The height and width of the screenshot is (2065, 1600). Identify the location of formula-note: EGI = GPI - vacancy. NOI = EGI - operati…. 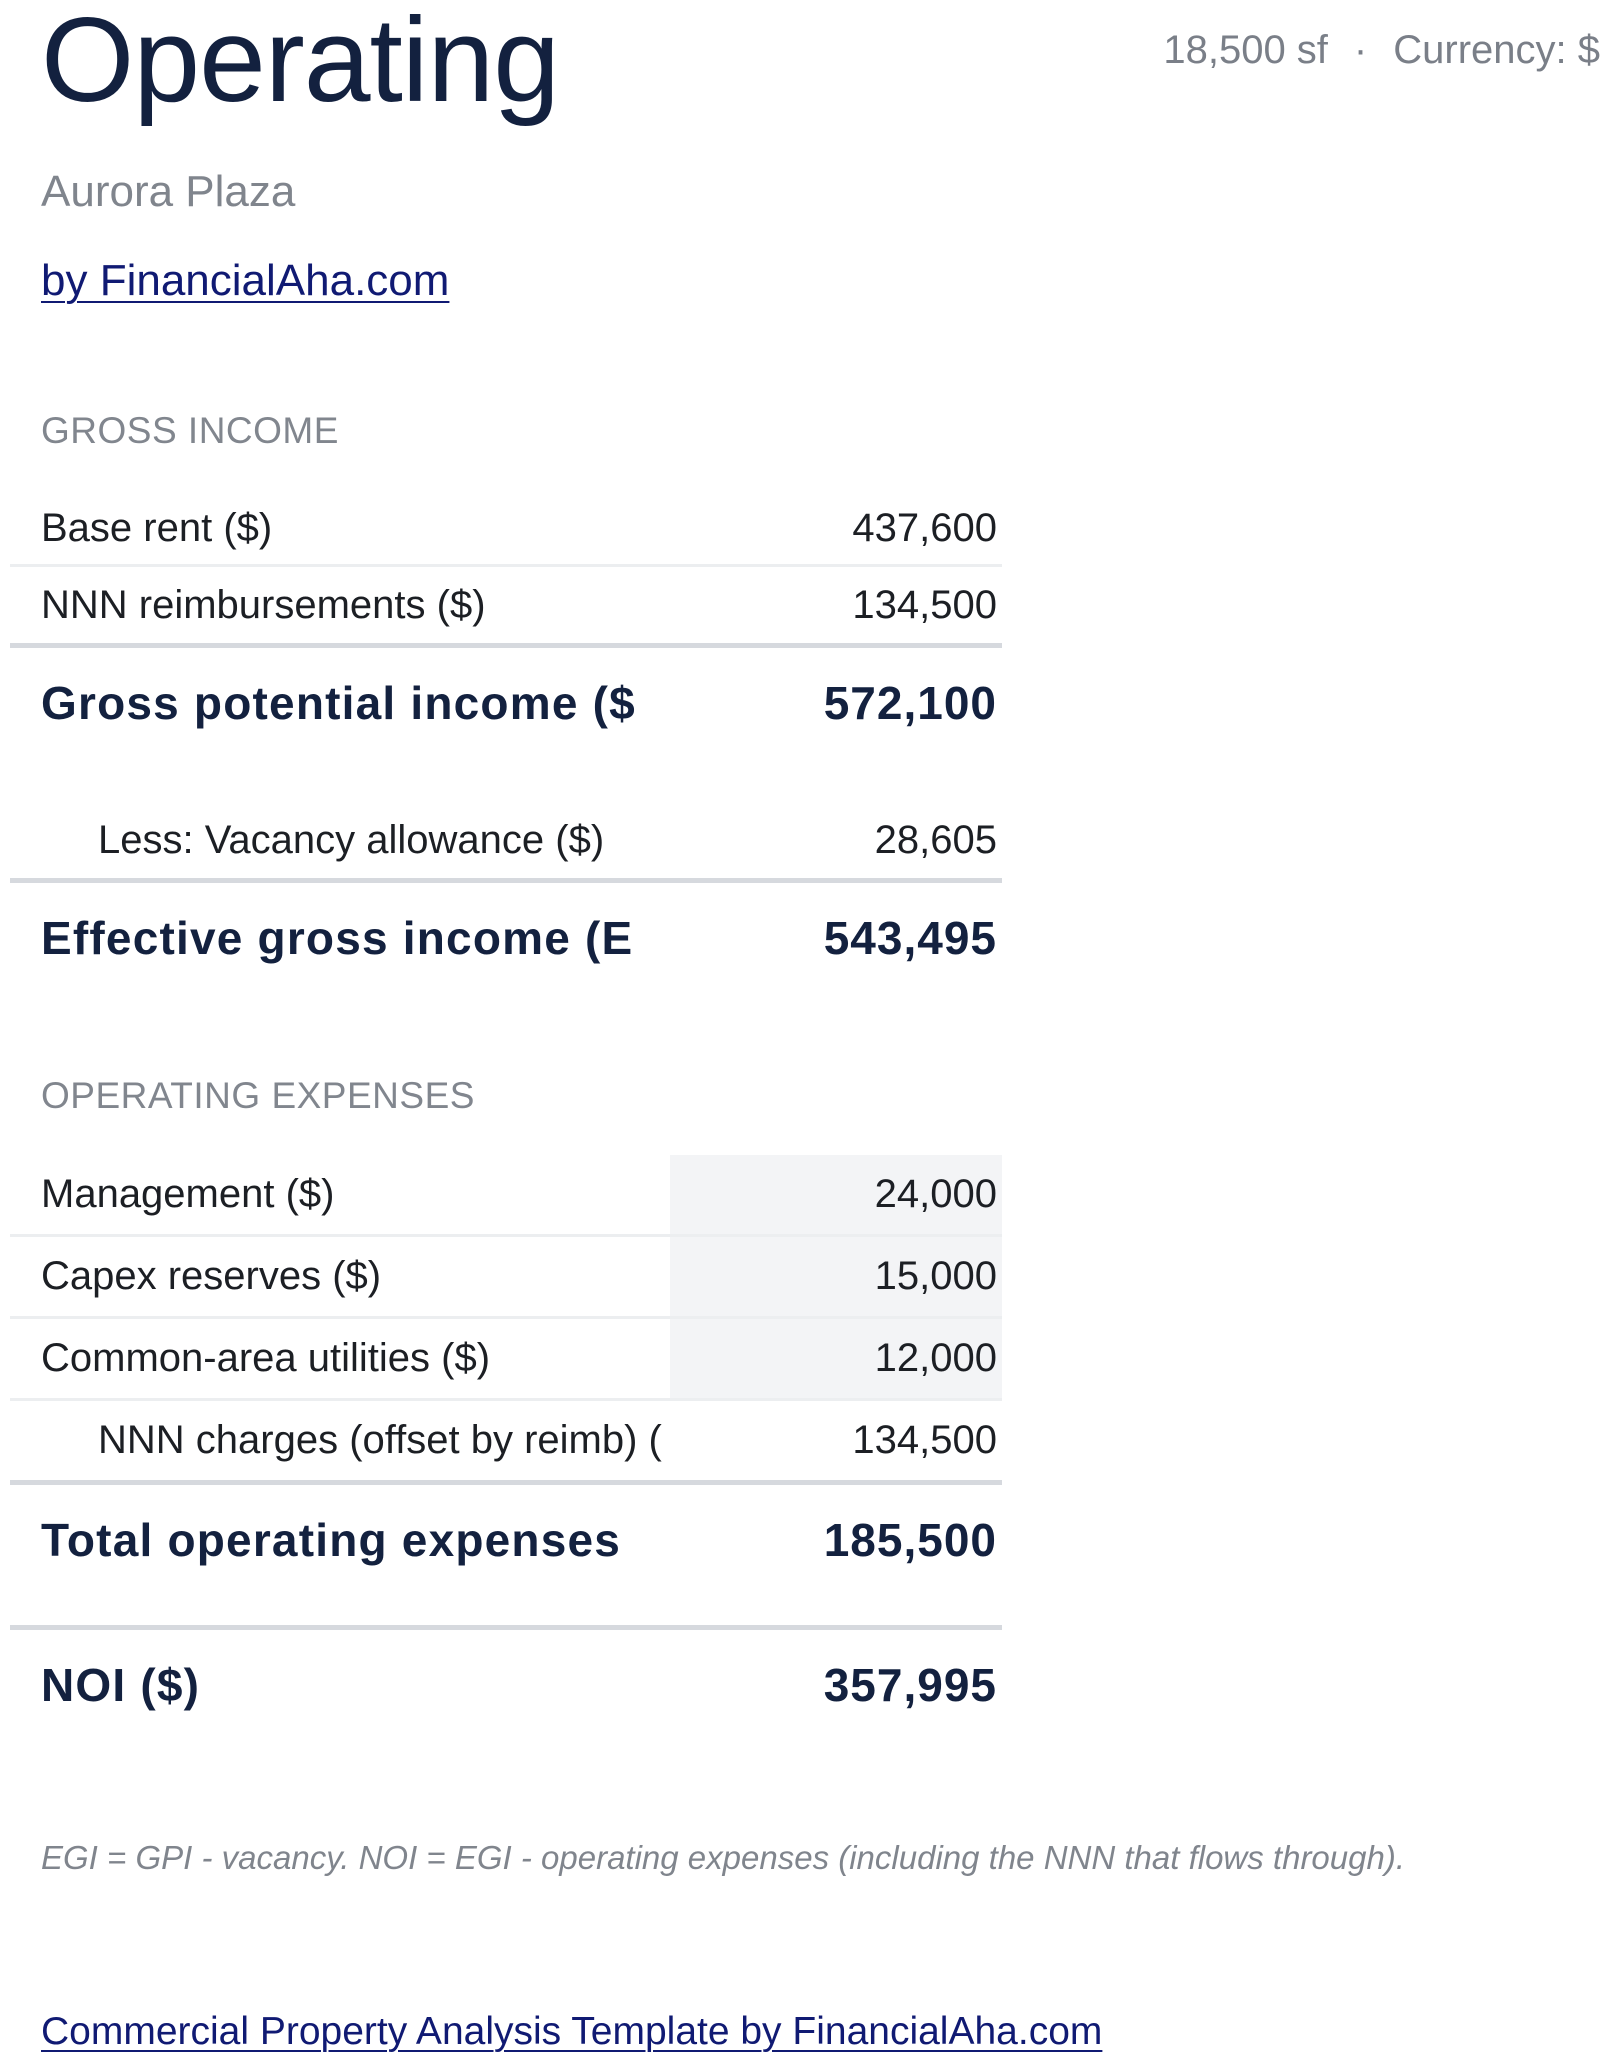
(723, 1857).